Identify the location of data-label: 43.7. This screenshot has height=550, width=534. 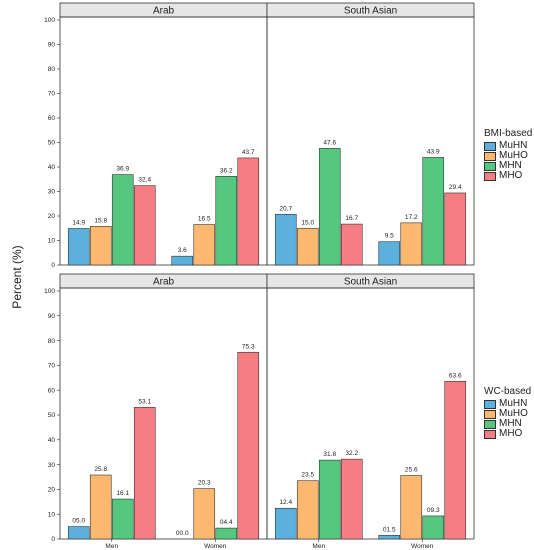
(248, 152).